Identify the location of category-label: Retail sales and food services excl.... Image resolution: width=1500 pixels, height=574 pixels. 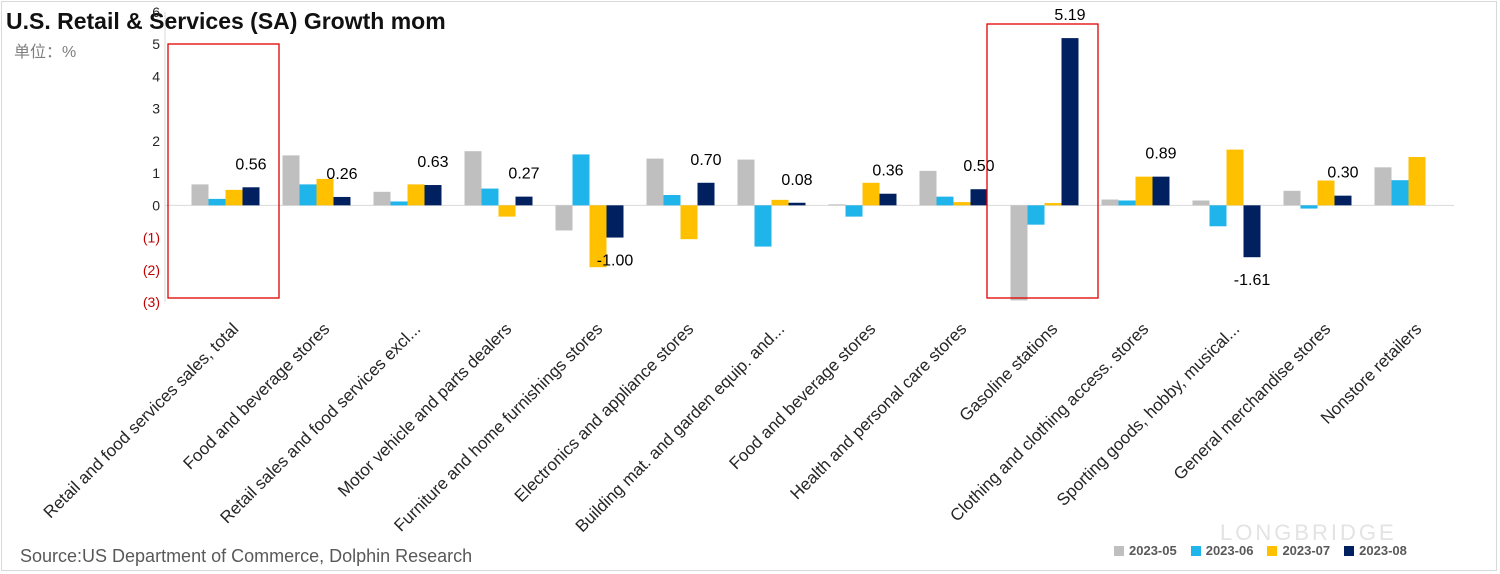
(320, 423).